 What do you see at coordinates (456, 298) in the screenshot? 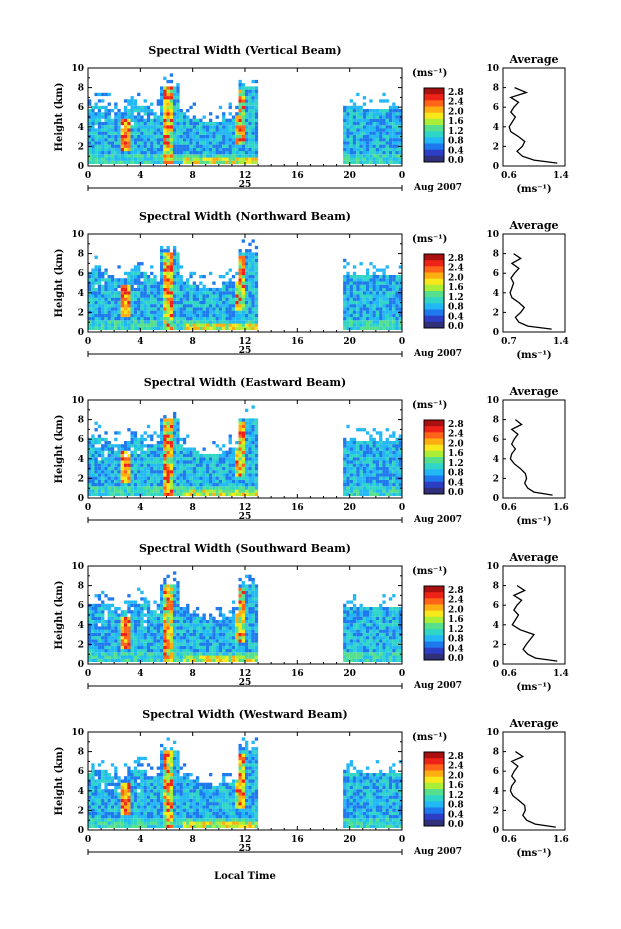
I see `colorbar-tick-label: 1.2` at bounding box center [456, 298].